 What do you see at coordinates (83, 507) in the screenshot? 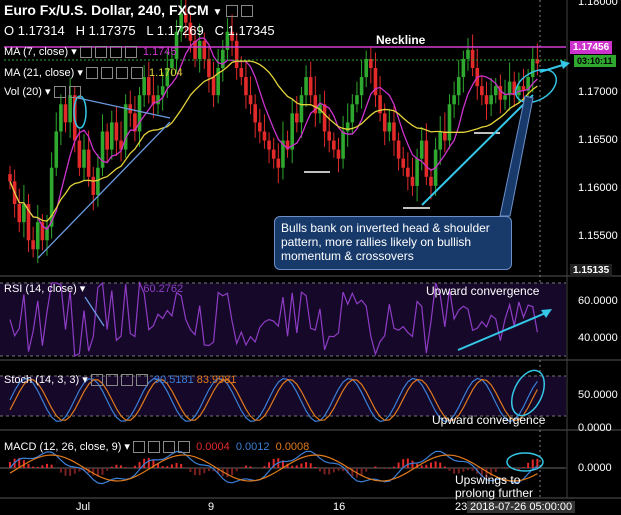
I see `x-tick: Jul` at bounding box center [83, 507].